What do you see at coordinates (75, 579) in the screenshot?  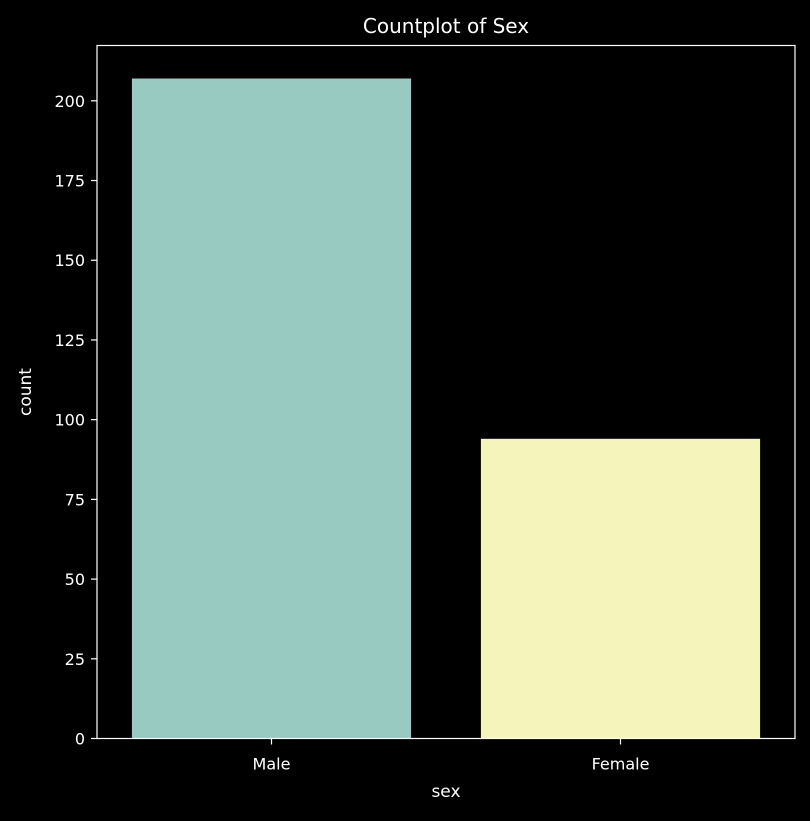 I see `y-tick-label: 50` at bounding box center [75, 579].